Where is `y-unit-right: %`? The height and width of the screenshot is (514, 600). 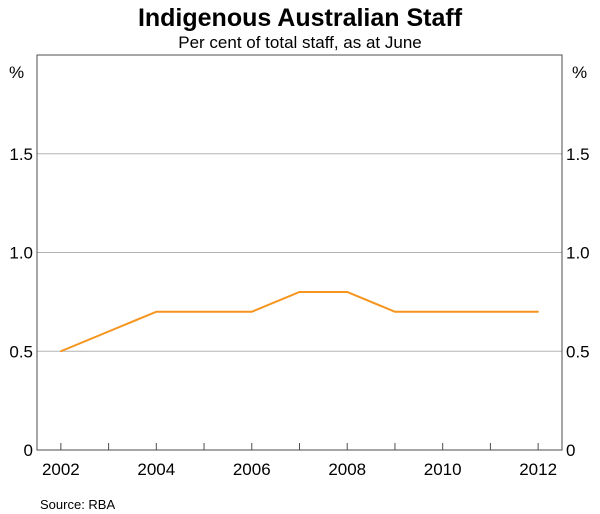 y-unit-right: % is located at coordinates (579, 72).